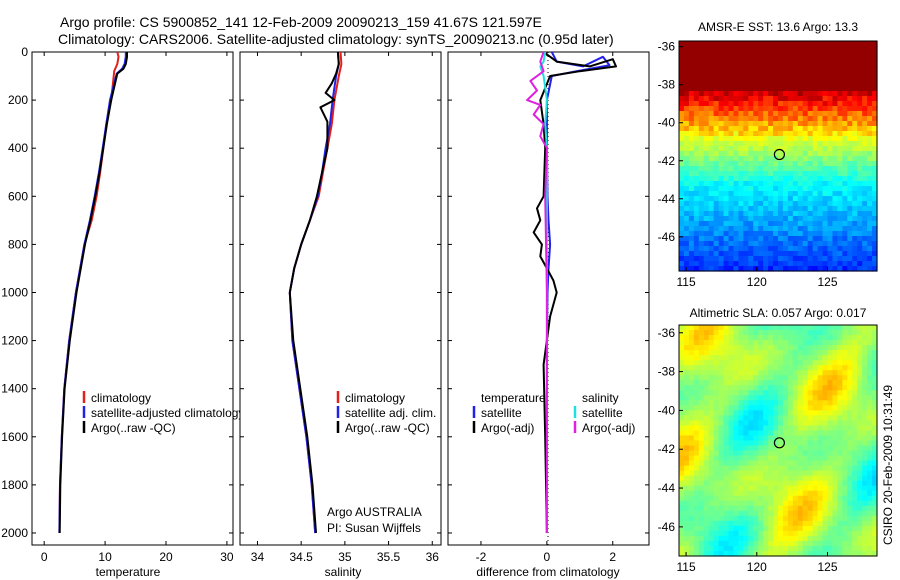  I want to click on sla-map-frame, so click(778, 440).